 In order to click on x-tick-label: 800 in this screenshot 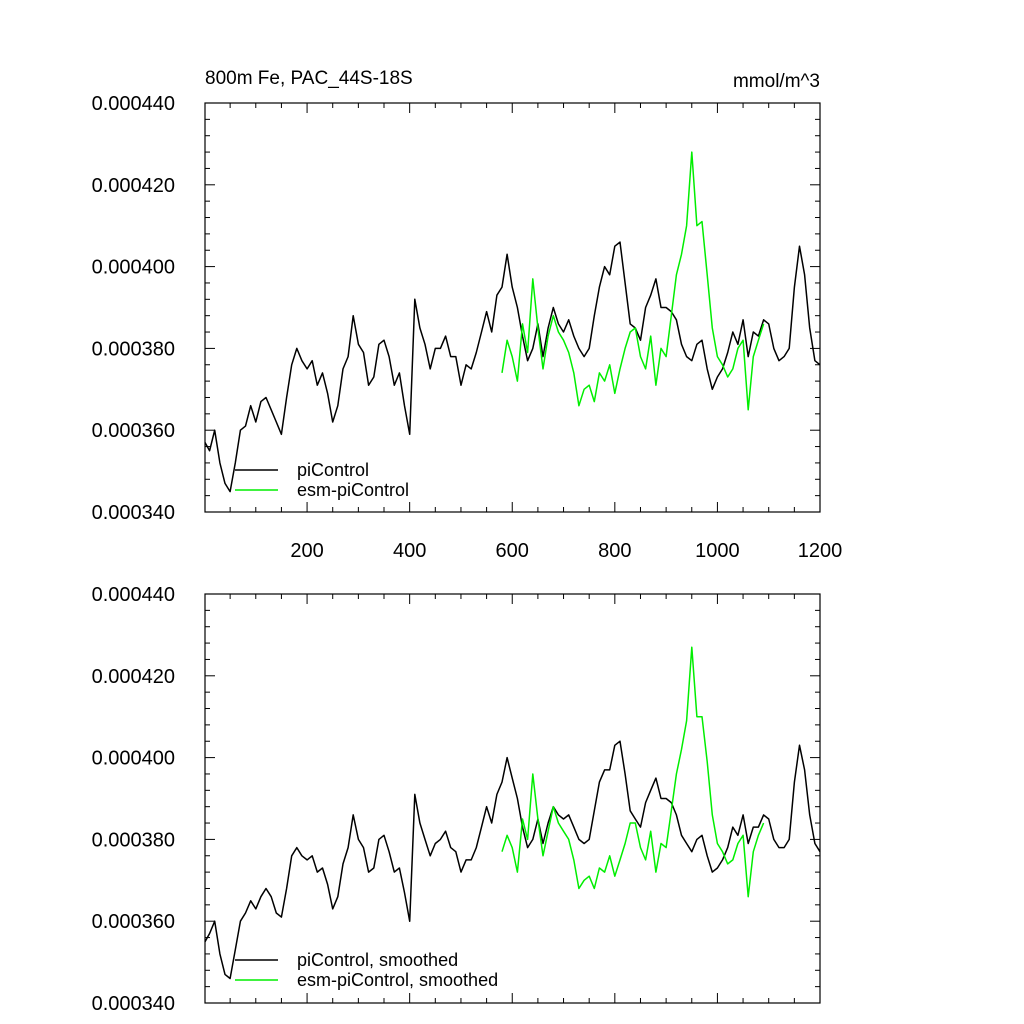, I will do `click(614, 551)`.